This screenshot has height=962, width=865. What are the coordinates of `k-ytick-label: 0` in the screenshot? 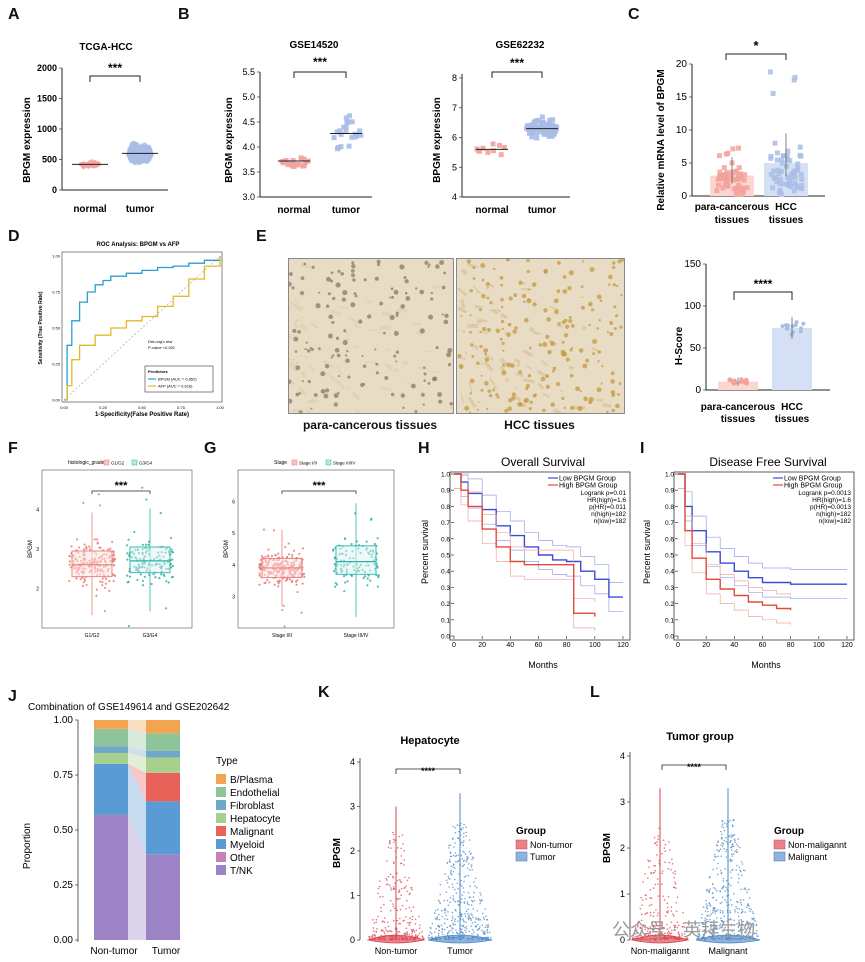 It's located at (352, 940).